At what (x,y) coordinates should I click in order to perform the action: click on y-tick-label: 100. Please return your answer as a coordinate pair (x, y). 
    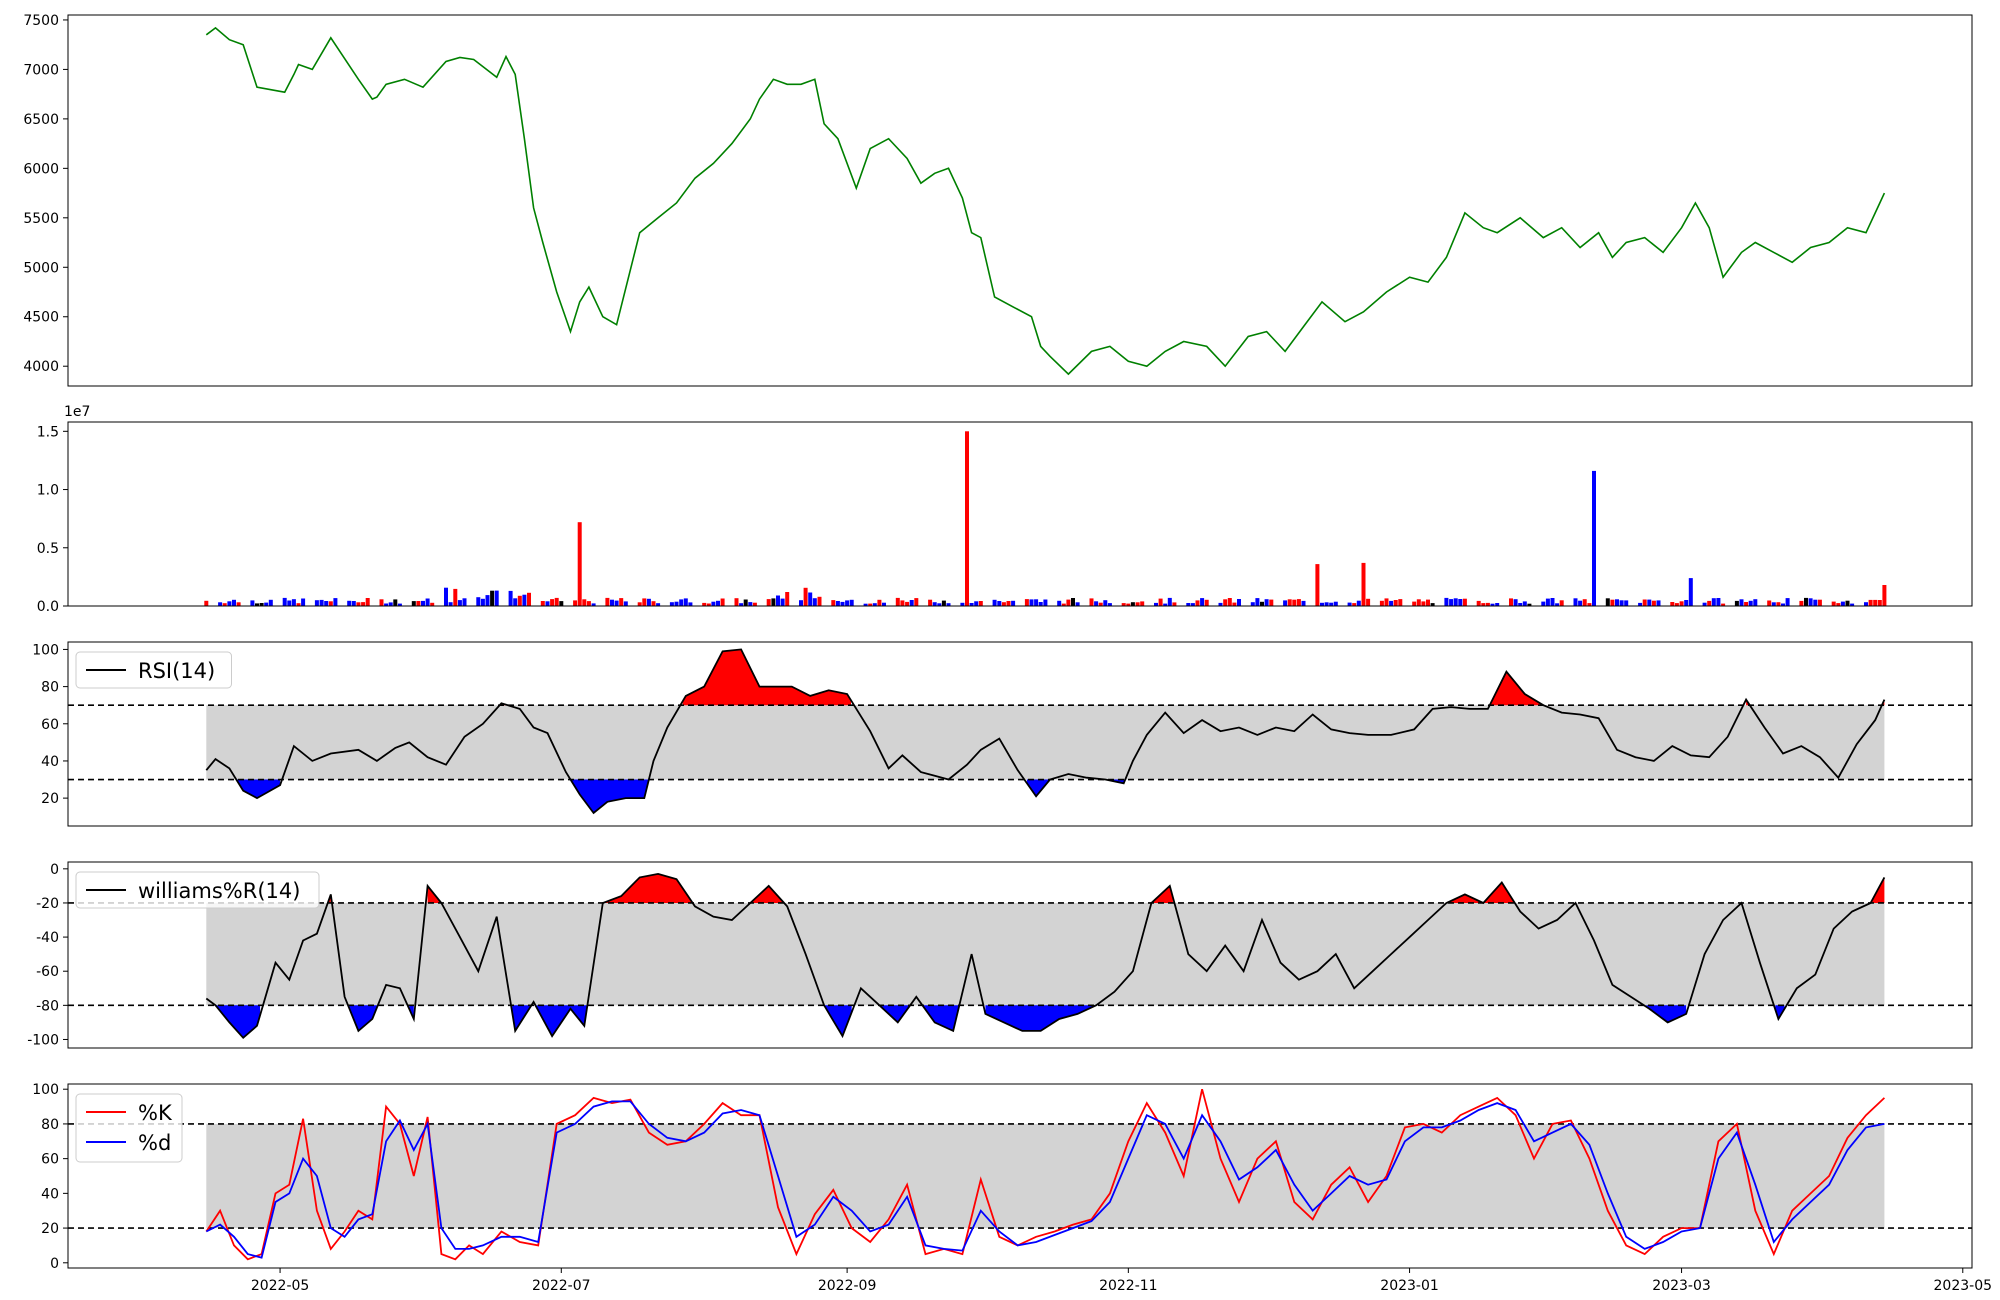
    Looking at the image, I should click on (45, 1090).